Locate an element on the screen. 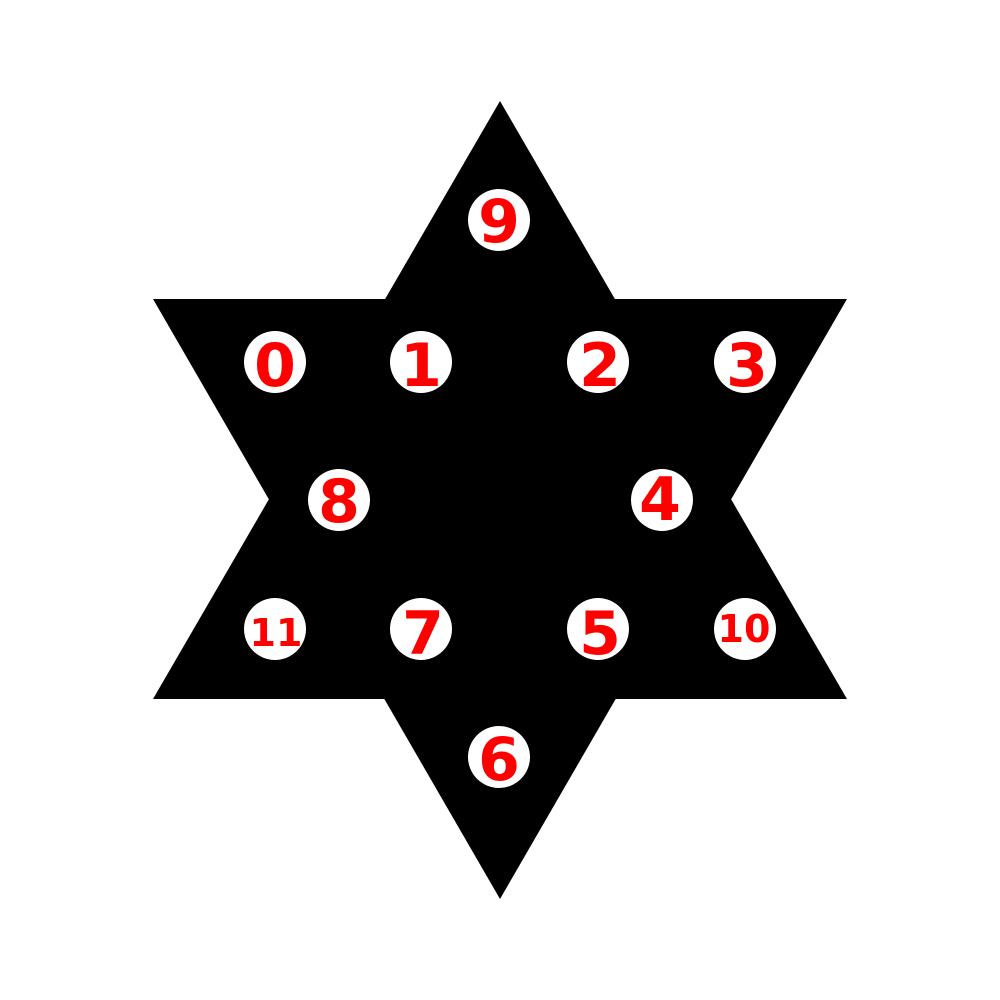 The height and width of the screenshot is (1000, 1000). node-5-label: 5 is located at coordinates (600, 634).